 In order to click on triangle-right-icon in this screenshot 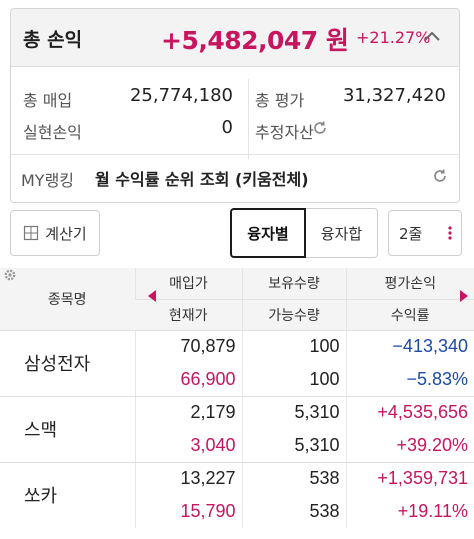, I will do `click(464, 296)`.